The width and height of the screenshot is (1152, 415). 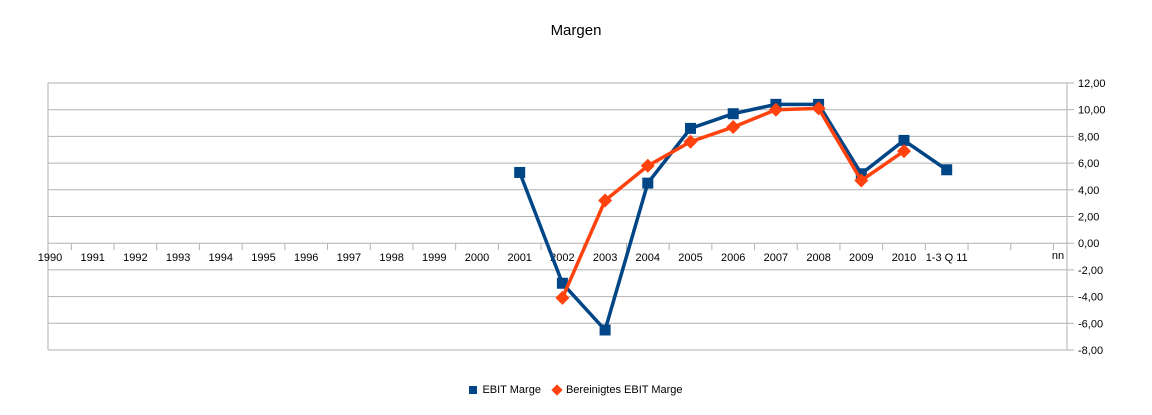 I want to click on x-axis-label: 1997, so click(x=349, y=258).